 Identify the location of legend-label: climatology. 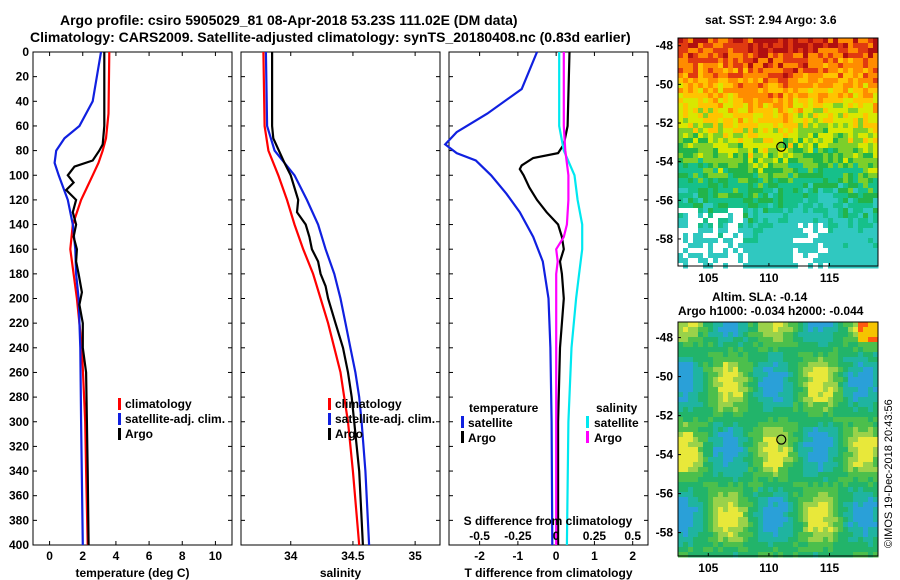
(368, 404).